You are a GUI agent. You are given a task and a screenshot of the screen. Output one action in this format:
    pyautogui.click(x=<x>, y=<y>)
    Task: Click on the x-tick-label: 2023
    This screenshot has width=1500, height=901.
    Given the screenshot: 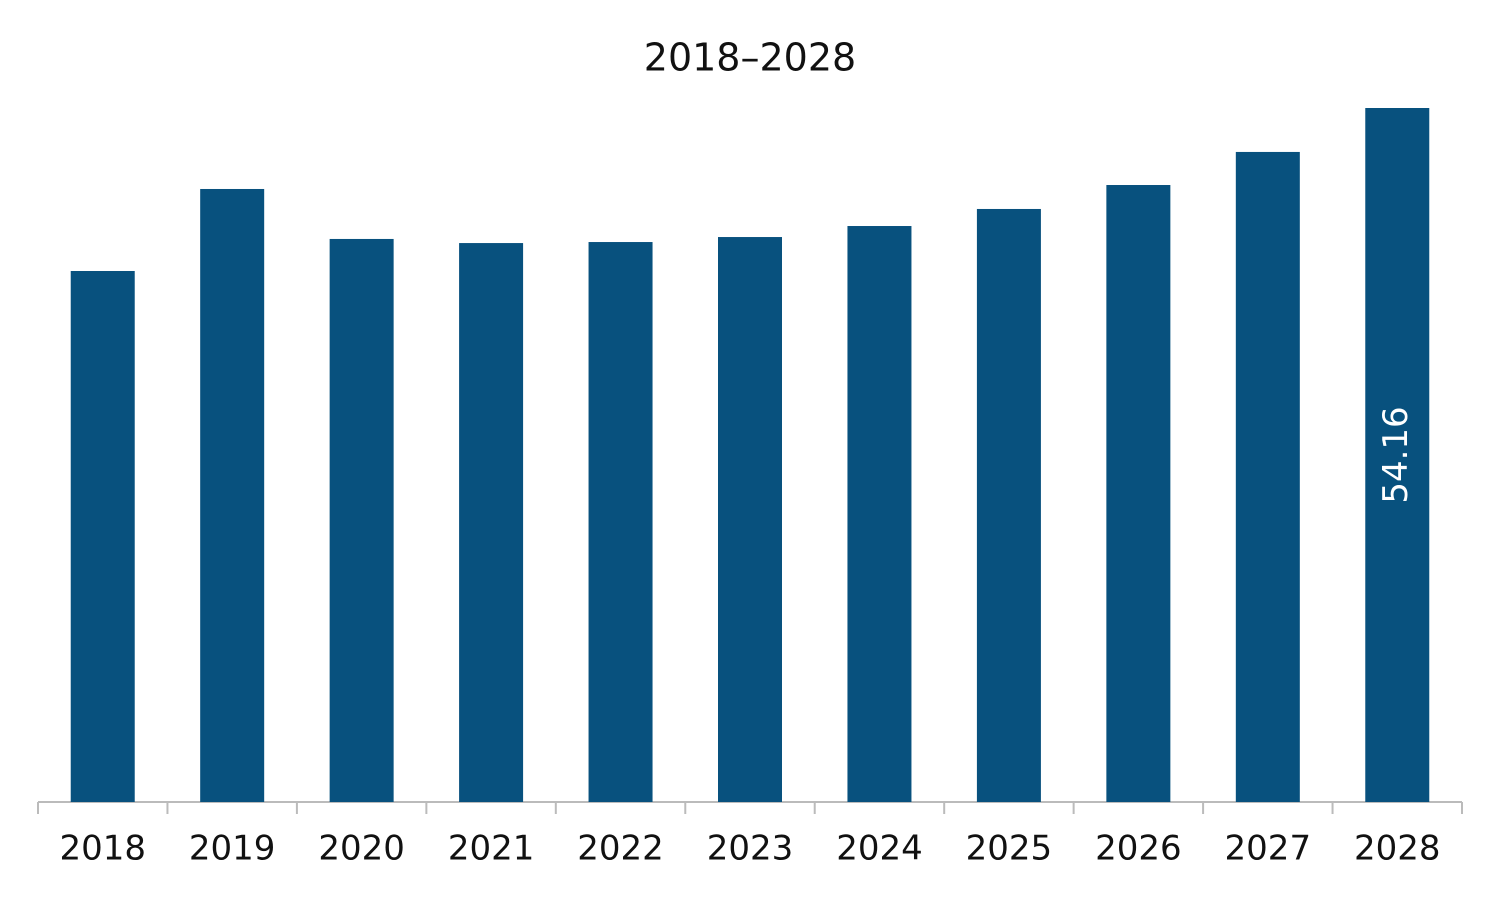 What is the action you would take?
    pyautogui.click(x=750, y=849)
    